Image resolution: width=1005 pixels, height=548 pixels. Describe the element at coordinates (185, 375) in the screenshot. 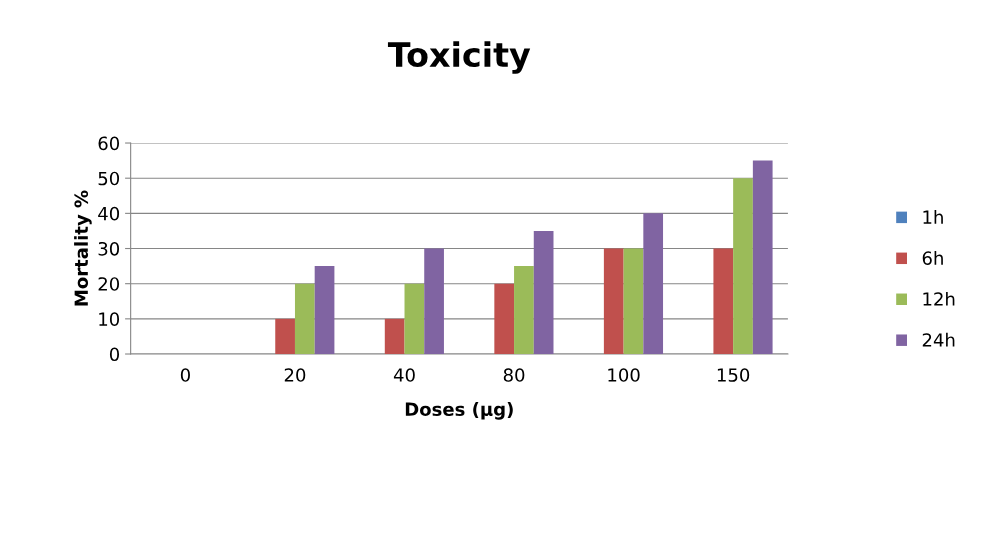

I see `x-tick-label: 0` at that location.